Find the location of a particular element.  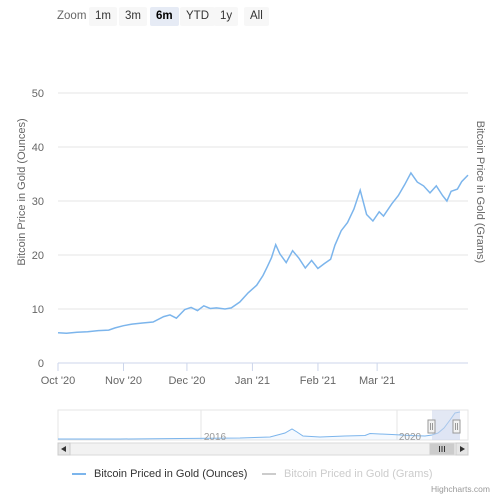

y-tick-label: 40 is located at coordinates (38, 148).